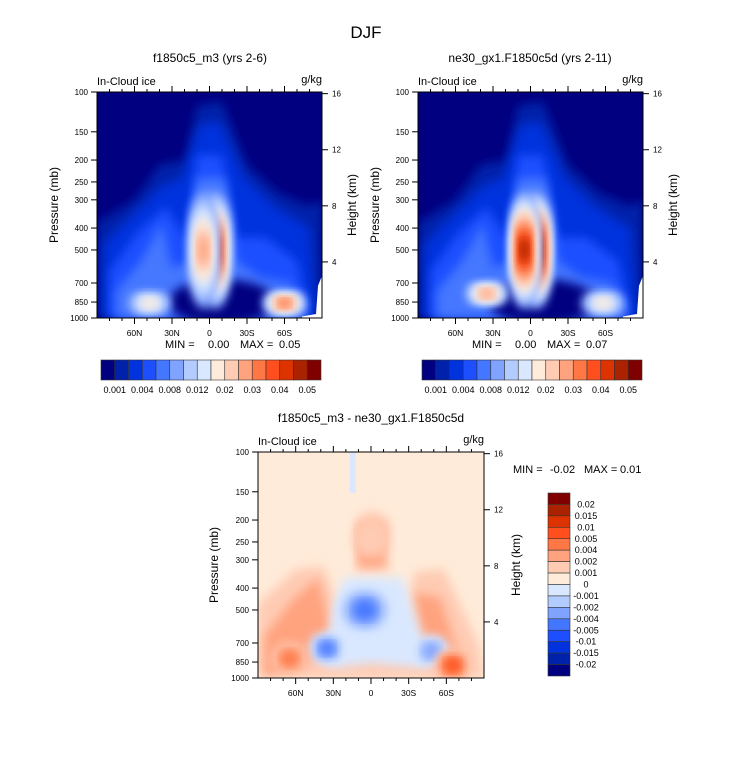 Image resolution: width=733 pixels, height=774 pixels. Describe the element at coordinates (630, 470) in the screenshot. I see `max-value: 0.01` at that location.